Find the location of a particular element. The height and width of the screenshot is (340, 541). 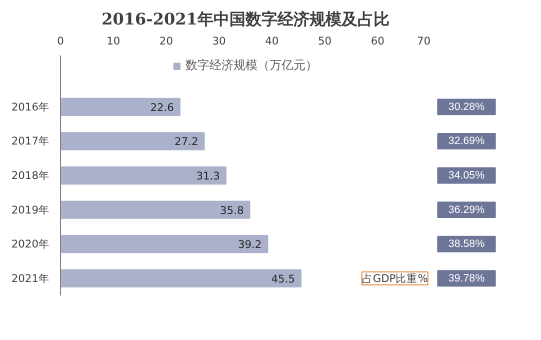

x-tick-label: 70 is located at coordinates (423, 41).